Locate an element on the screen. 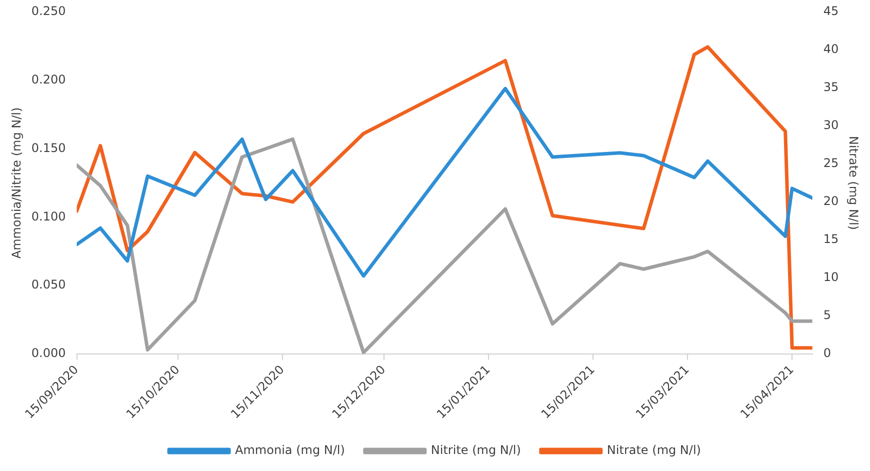 The width and height of the screenshot is (870, 471). legend-label: Ammonia (mg N/l) is located at coordinates (290, 450).